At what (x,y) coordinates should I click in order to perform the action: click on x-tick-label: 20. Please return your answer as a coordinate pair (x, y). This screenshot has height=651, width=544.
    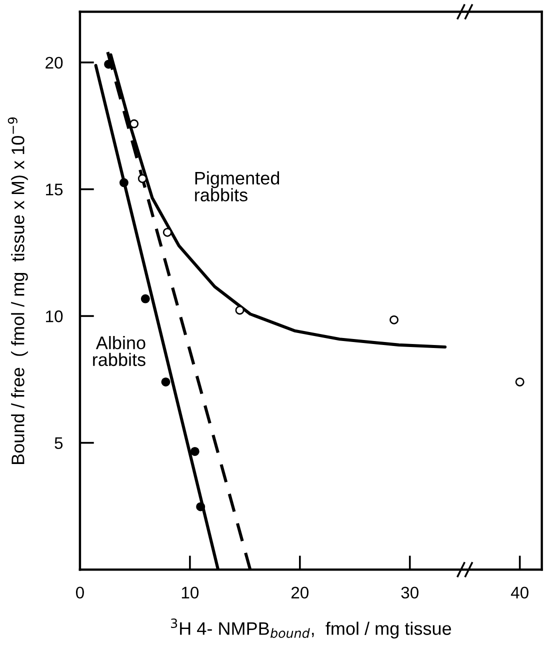
    Looking at the image, I should click on (300, 592).